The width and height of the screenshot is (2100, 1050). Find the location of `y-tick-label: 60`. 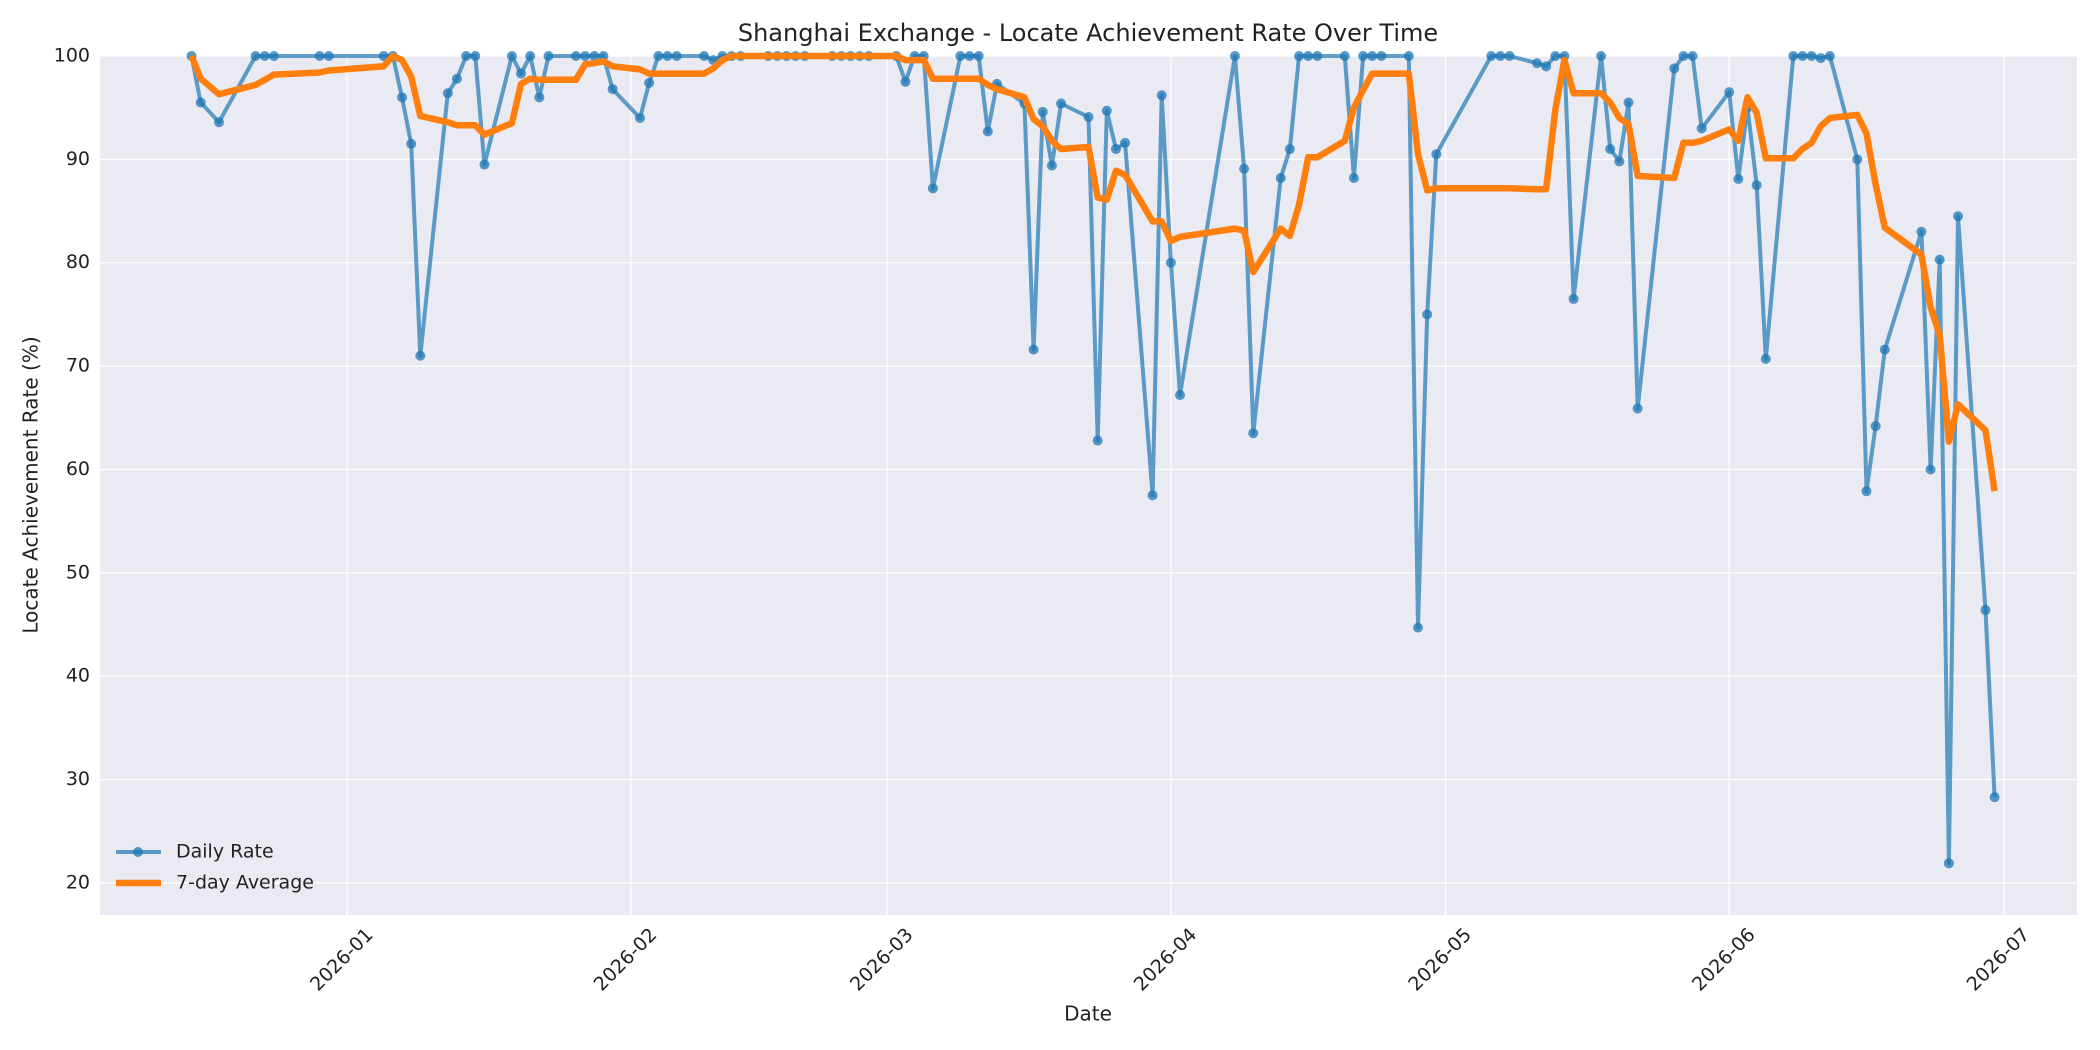

y-tick-label: 60 is located at coordinates (78, 469).